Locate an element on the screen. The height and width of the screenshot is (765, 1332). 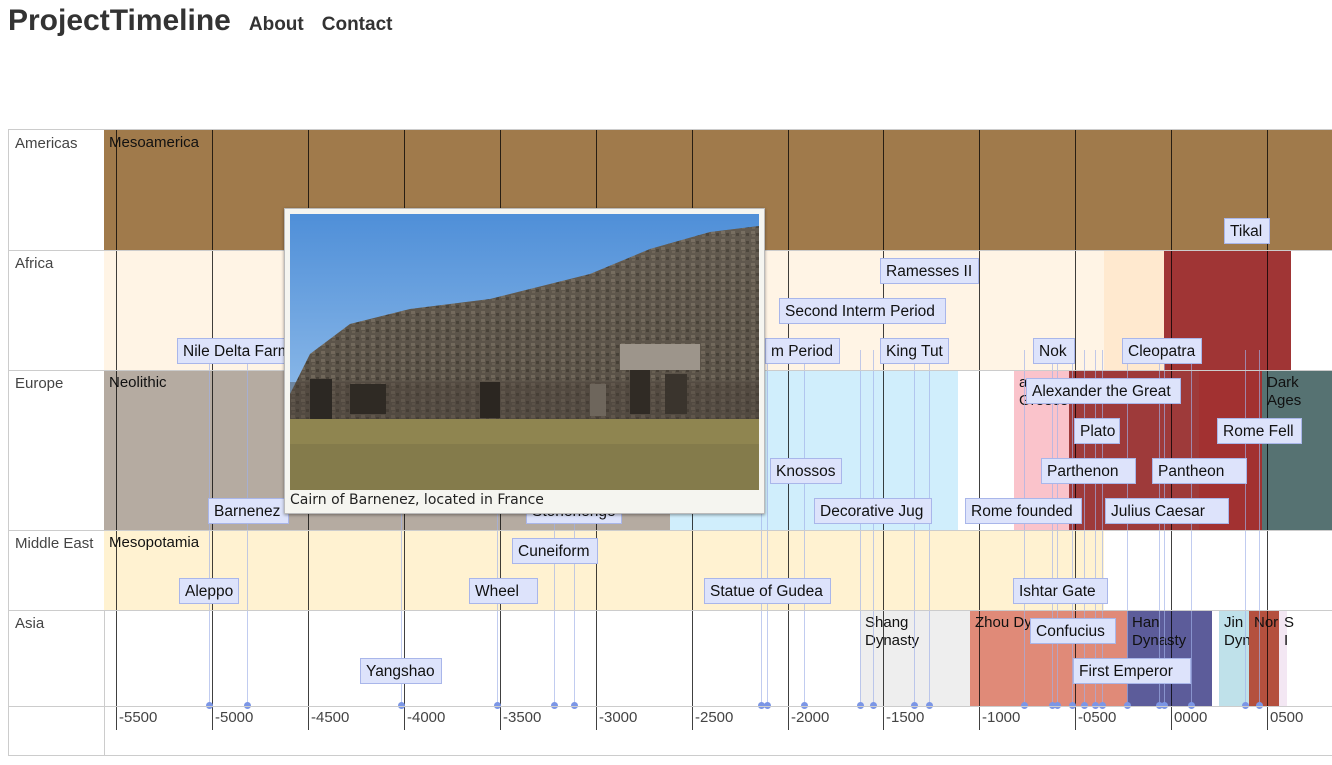
event-yangshao: Yangshao is located at coordinates (401, 671).